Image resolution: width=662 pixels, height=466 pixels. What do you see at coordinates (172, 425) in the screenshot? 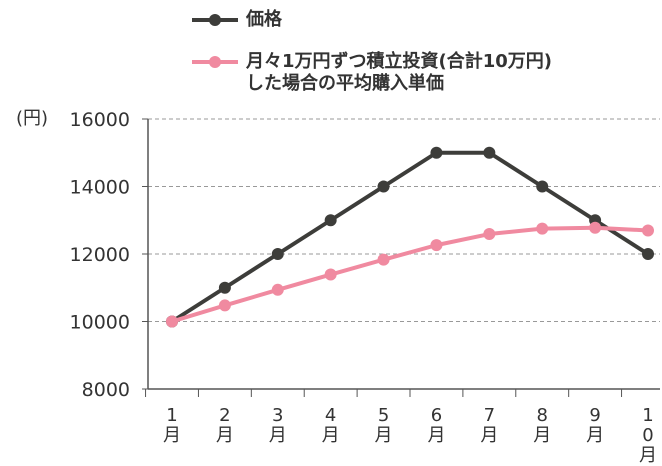
I see `x-tick-label: 1月` at bounding box center [172, 425].